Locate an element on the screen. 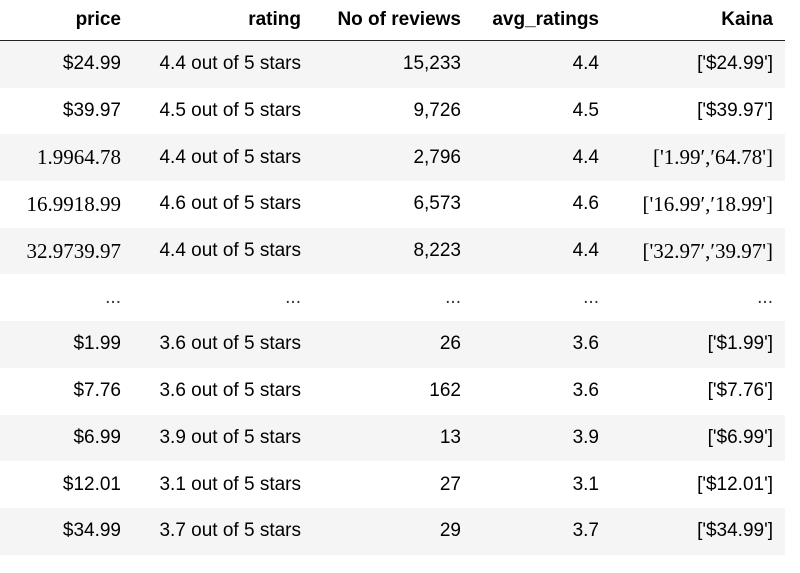 The height and width of the screenshot is (573, 800). table-cell: 4.6 is located at coordinates (585, 204).